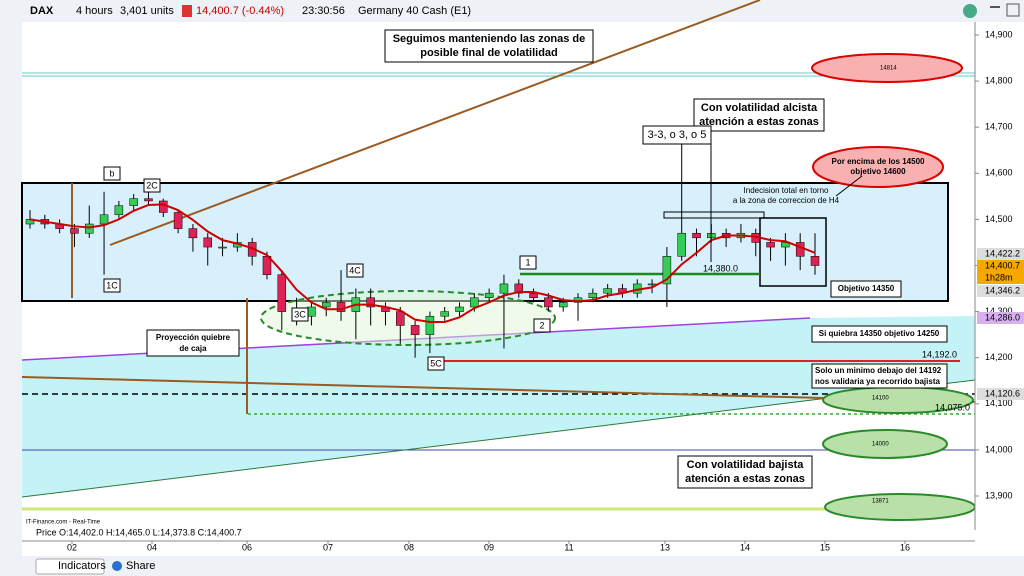 The height and width of the screenshot is (576, 1024). What do you see at coordinates (94, 11) in the screenshot?
I see `timeframe: 4 hours` at bounding box center [94, 11].